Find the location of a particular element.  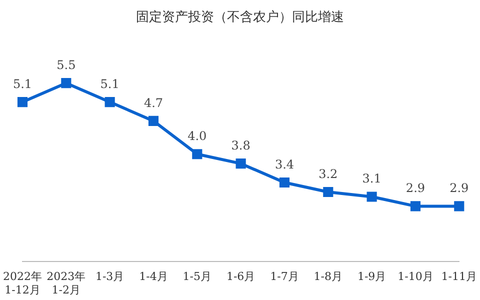

chart-title: 固定资产投资（不含农户）同比增速 is located at coordinates (240, 18).